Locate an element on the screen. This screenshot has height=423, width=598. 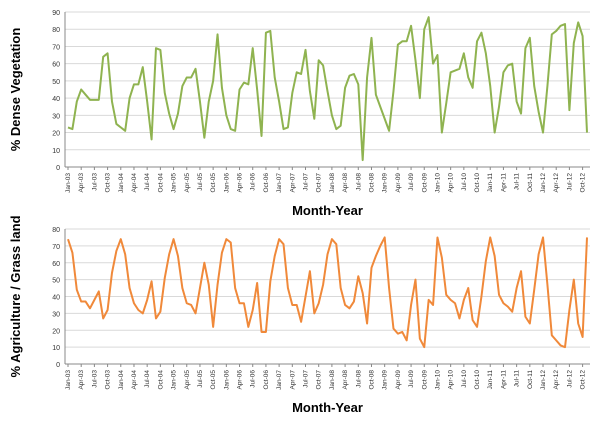
y-tick-label: 90 is located at coordinates (56, 13).